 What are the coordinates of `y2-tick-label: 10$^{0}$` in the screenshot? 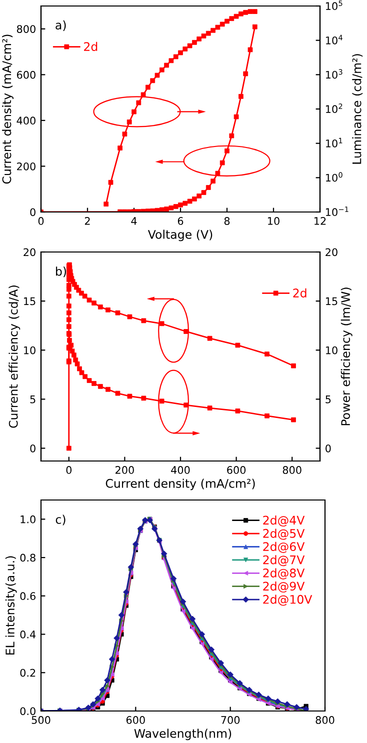 It's located at (334, 177).